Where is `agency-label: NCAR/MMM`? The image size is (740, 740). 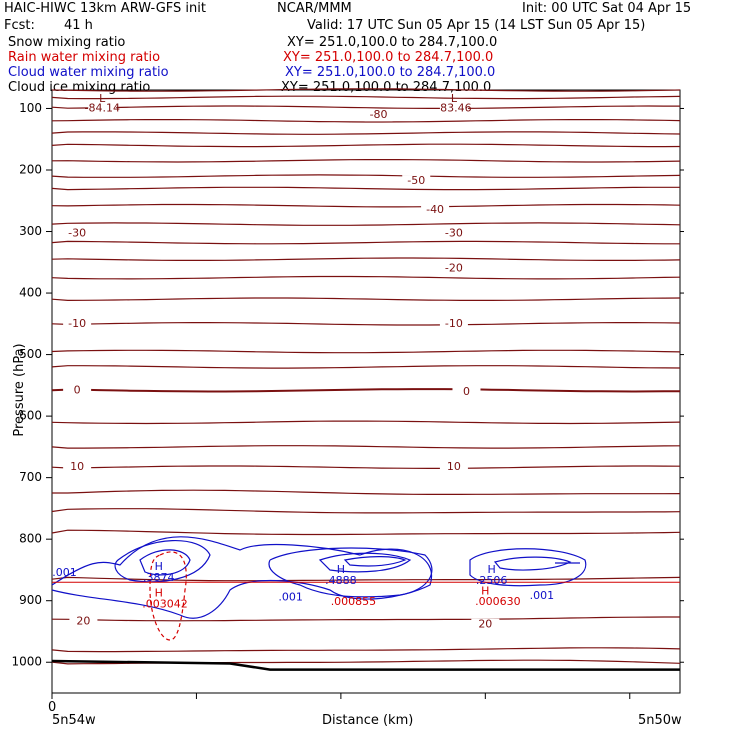
agency-label: NCAR/MMM is located at coordinates (314, 8).